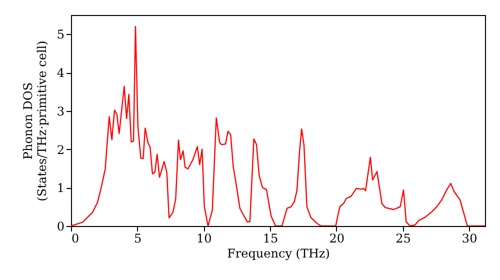  Describe the element at coordinates (204, 239) in the screenshot. I see `x-tick-label: 10` at that location.